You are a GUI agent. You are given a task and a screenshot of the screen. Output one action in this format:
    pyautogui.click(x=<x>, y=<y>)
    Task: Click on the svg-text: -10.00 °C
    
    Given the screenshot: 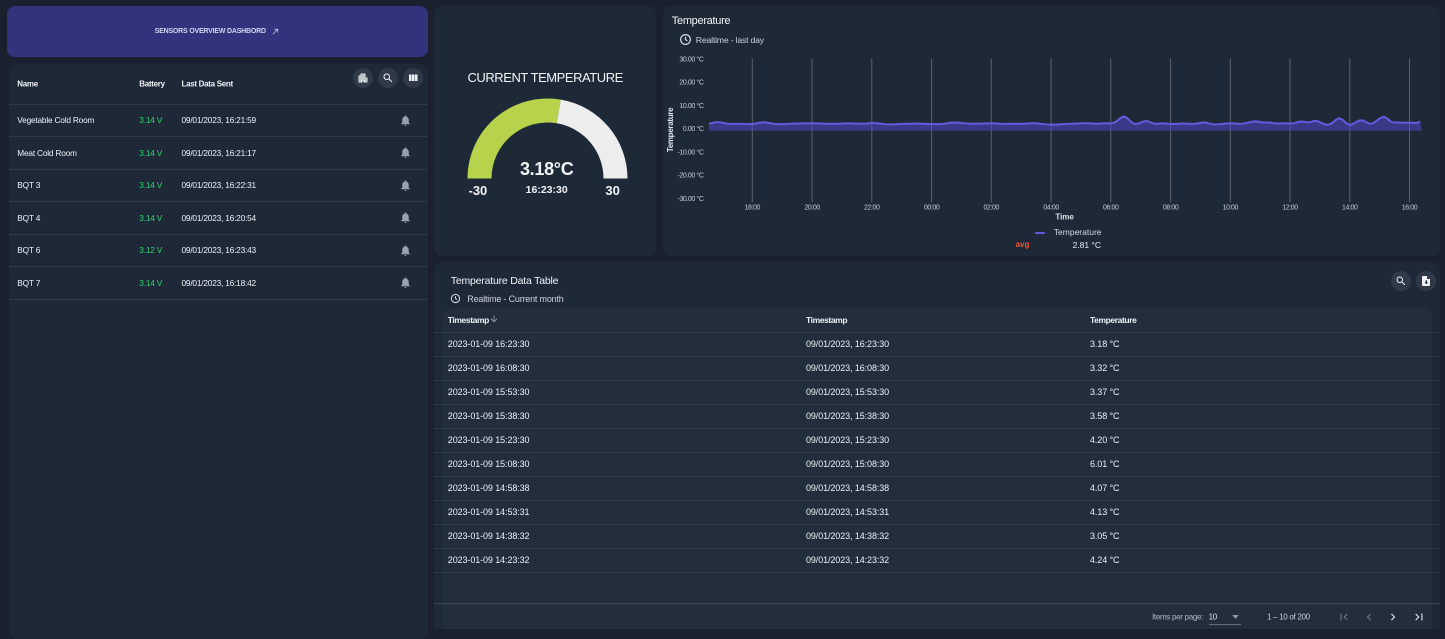 What is the action you would take?
    pyautogui.click(x=690, y=152)
    